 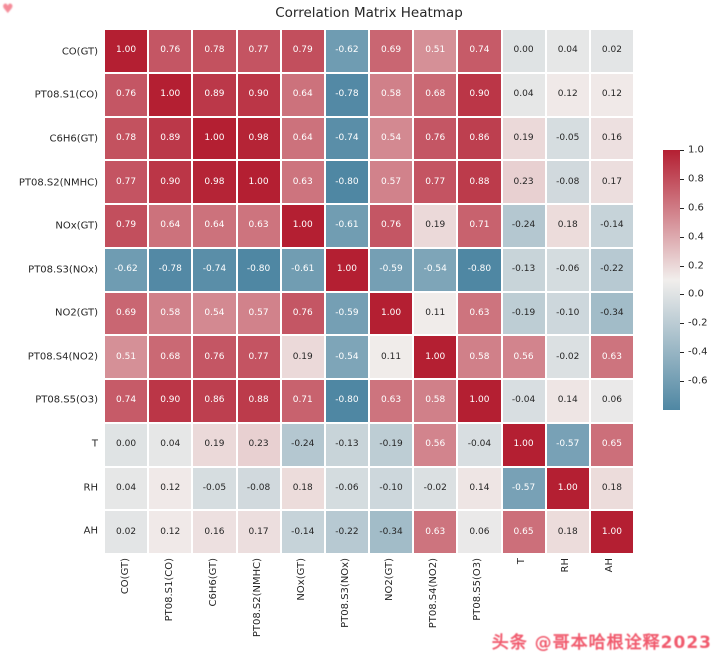 I want to click on x-tick-label: T, so click(x=521, y=561).